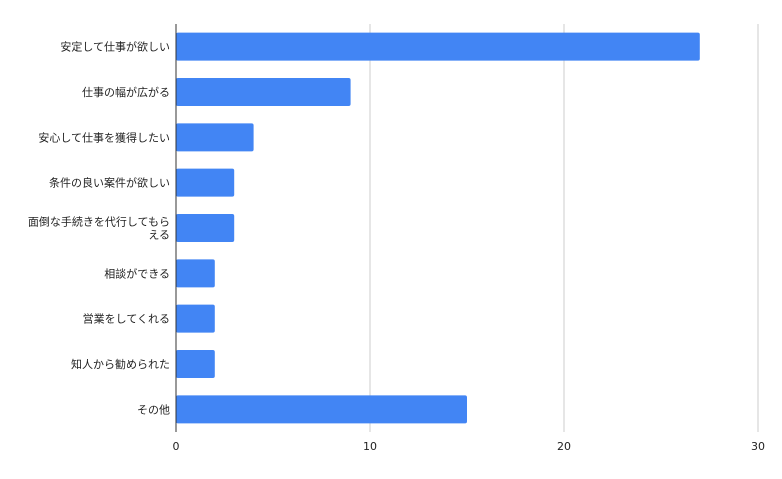 This screenshot has height=479, width=782. What do you see at coordinates (564, 446) in the screenshot?
I see `x-tick-label: 20` at bounding box center [564, 446].